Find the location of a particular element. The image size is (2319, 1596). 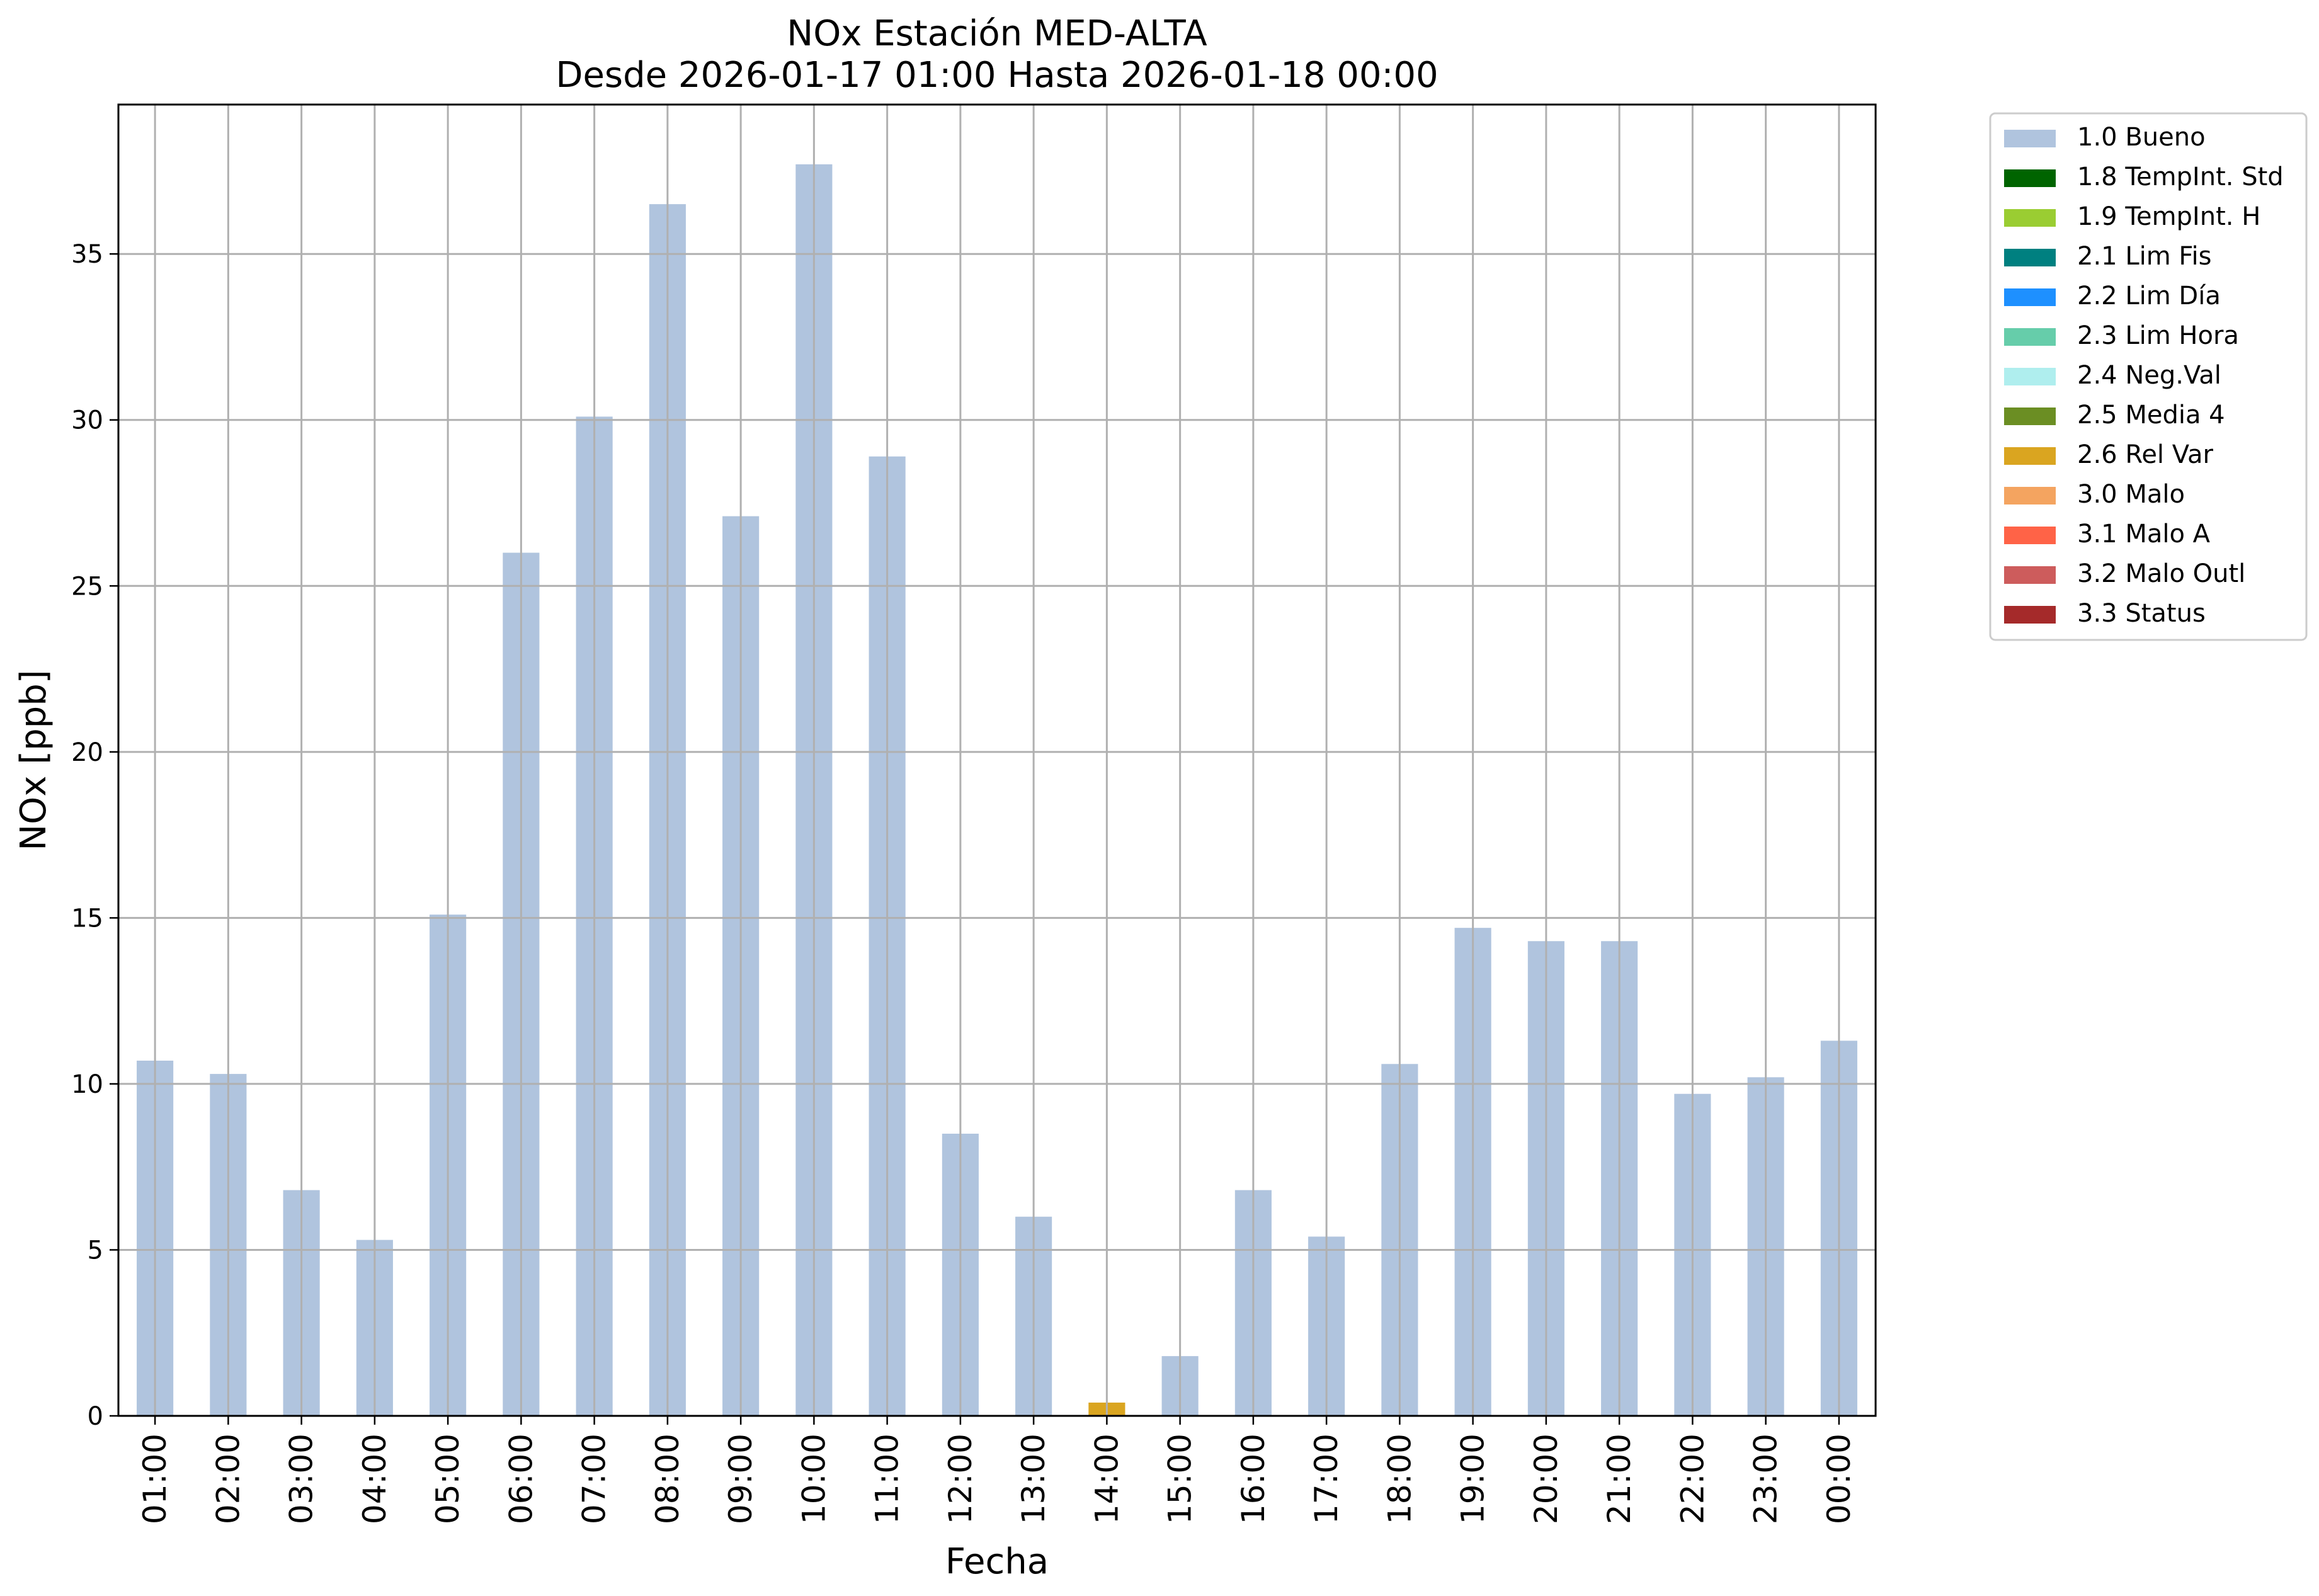

x-axis-label: Fecha is located at coordinates (997, 1561).